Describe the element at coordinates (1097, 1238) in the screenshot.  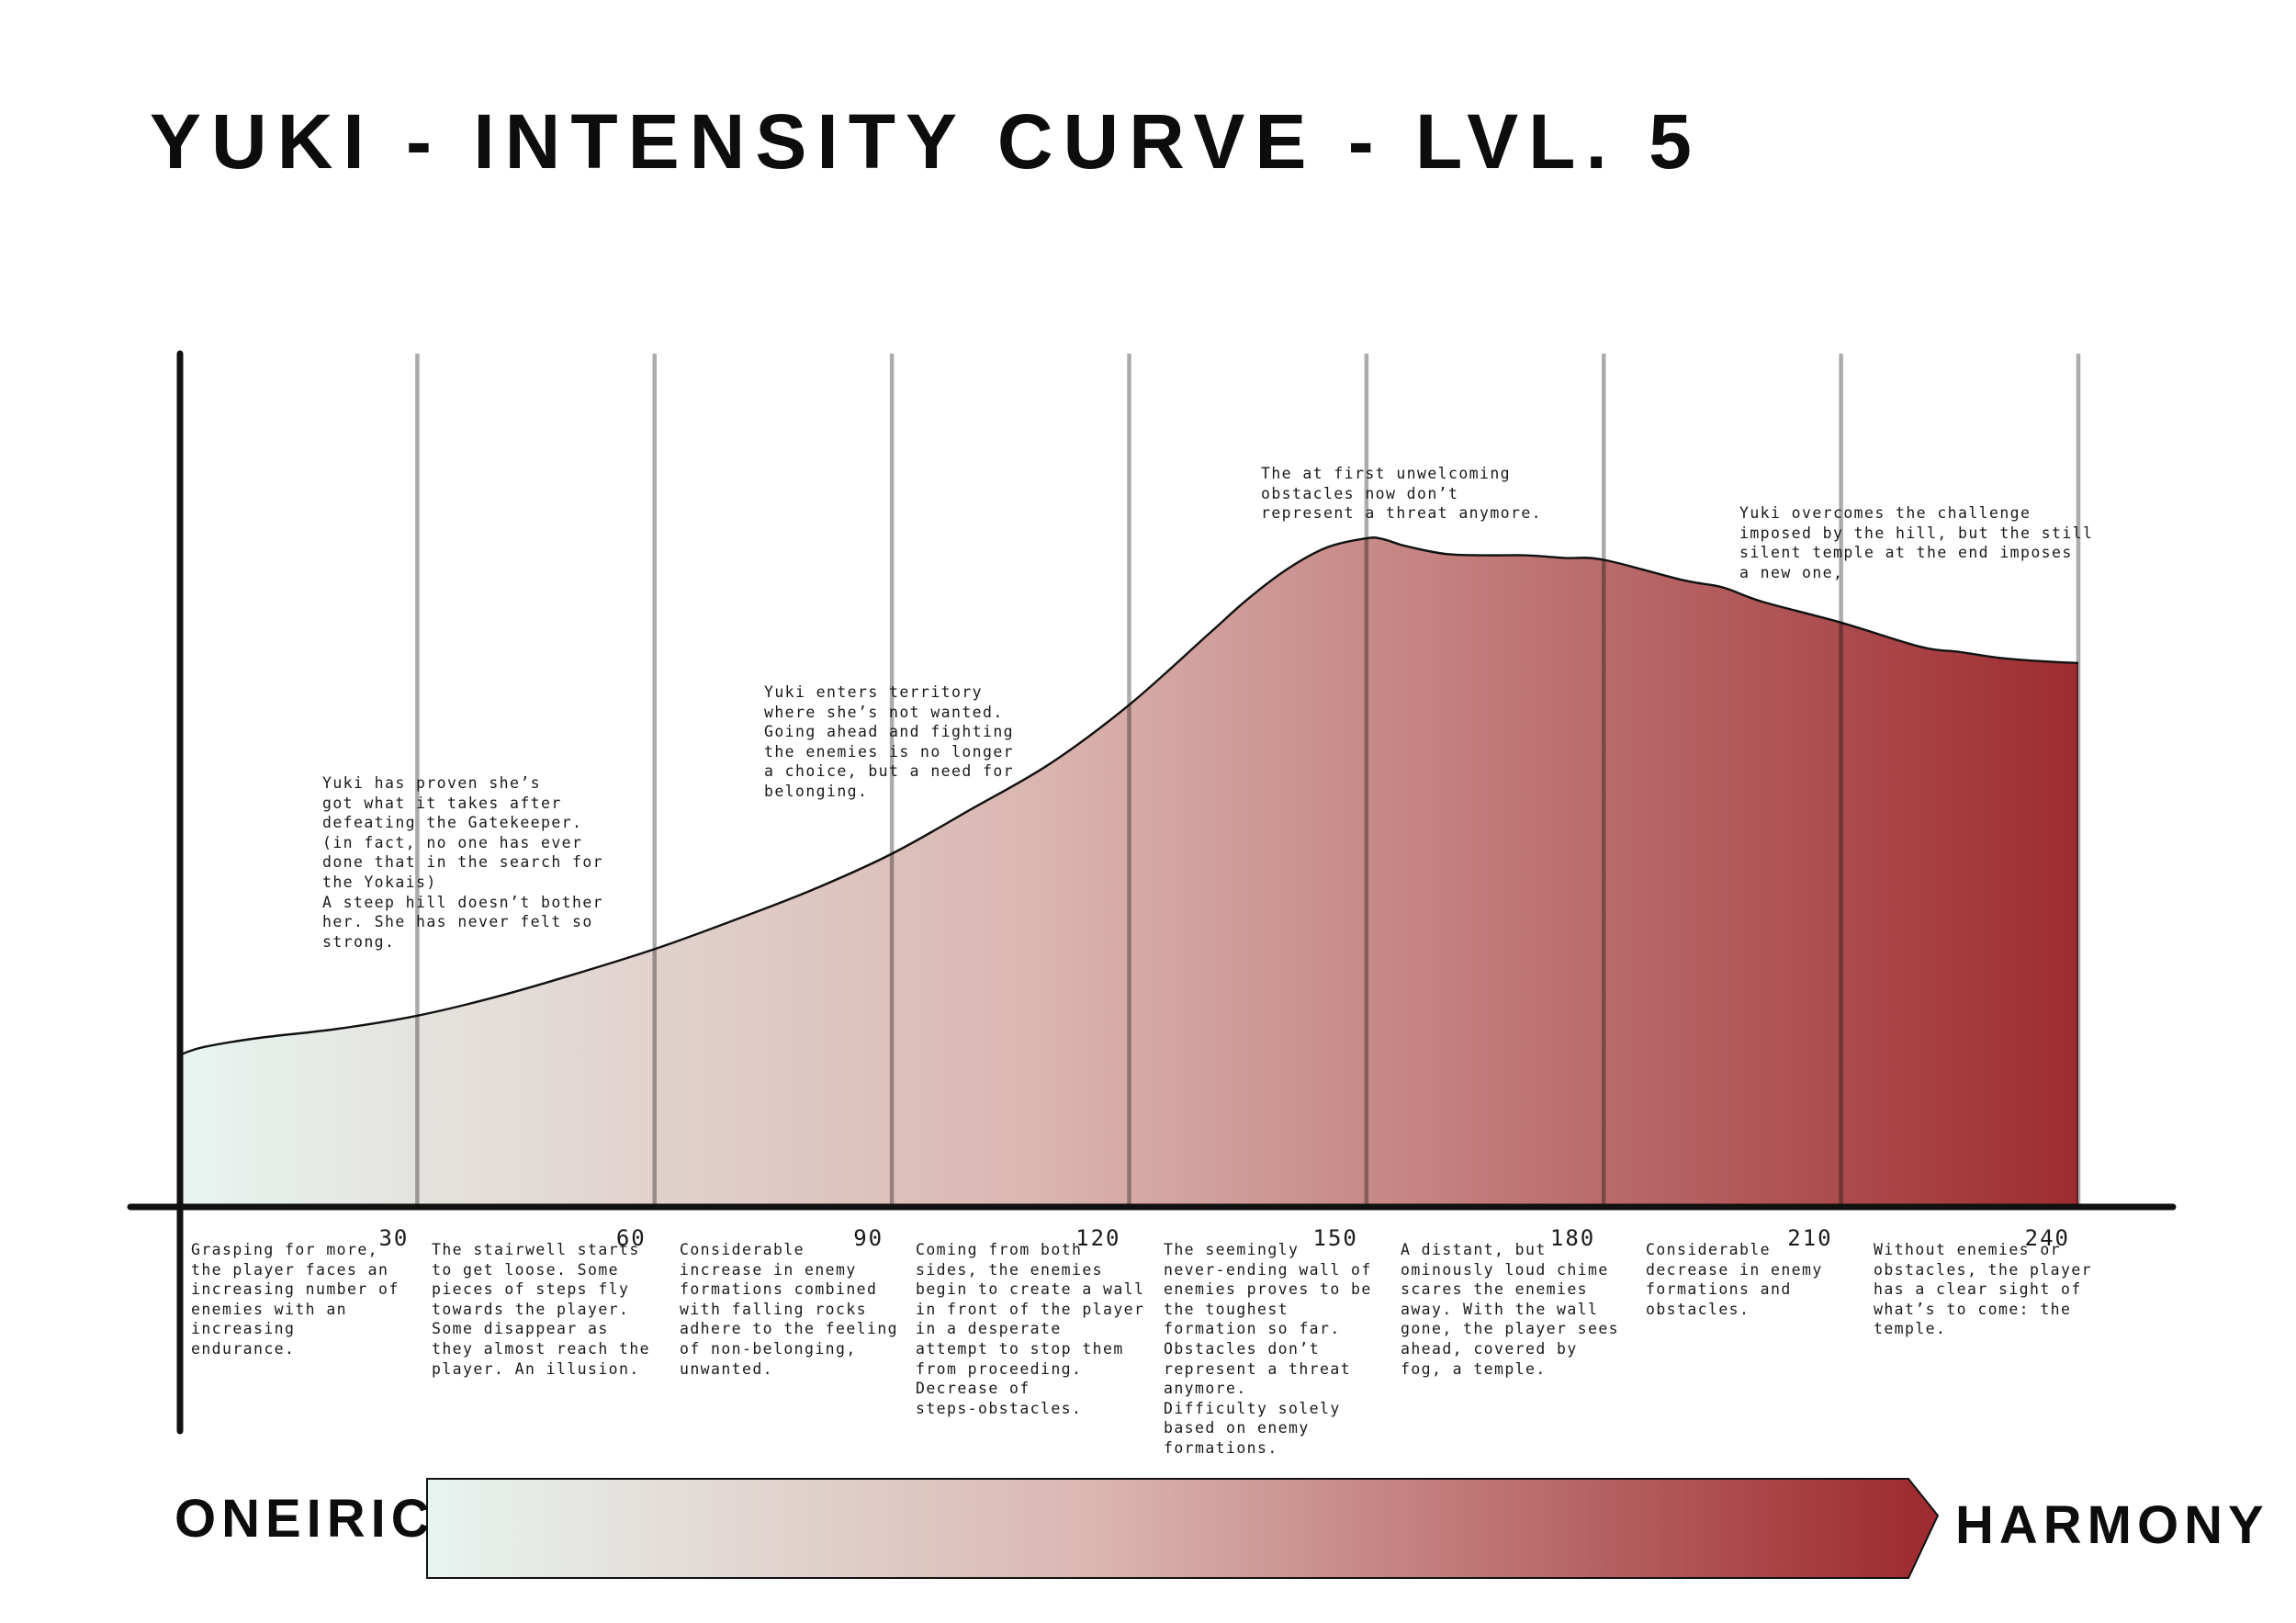
I see `x-tick-label: 120` at that location.